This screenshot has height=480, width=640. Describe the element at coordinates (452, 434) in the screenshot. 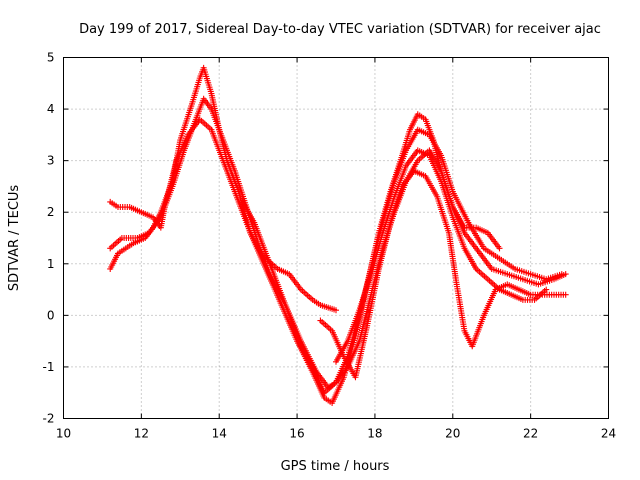

I see `x-tick-label: 20` at that location.